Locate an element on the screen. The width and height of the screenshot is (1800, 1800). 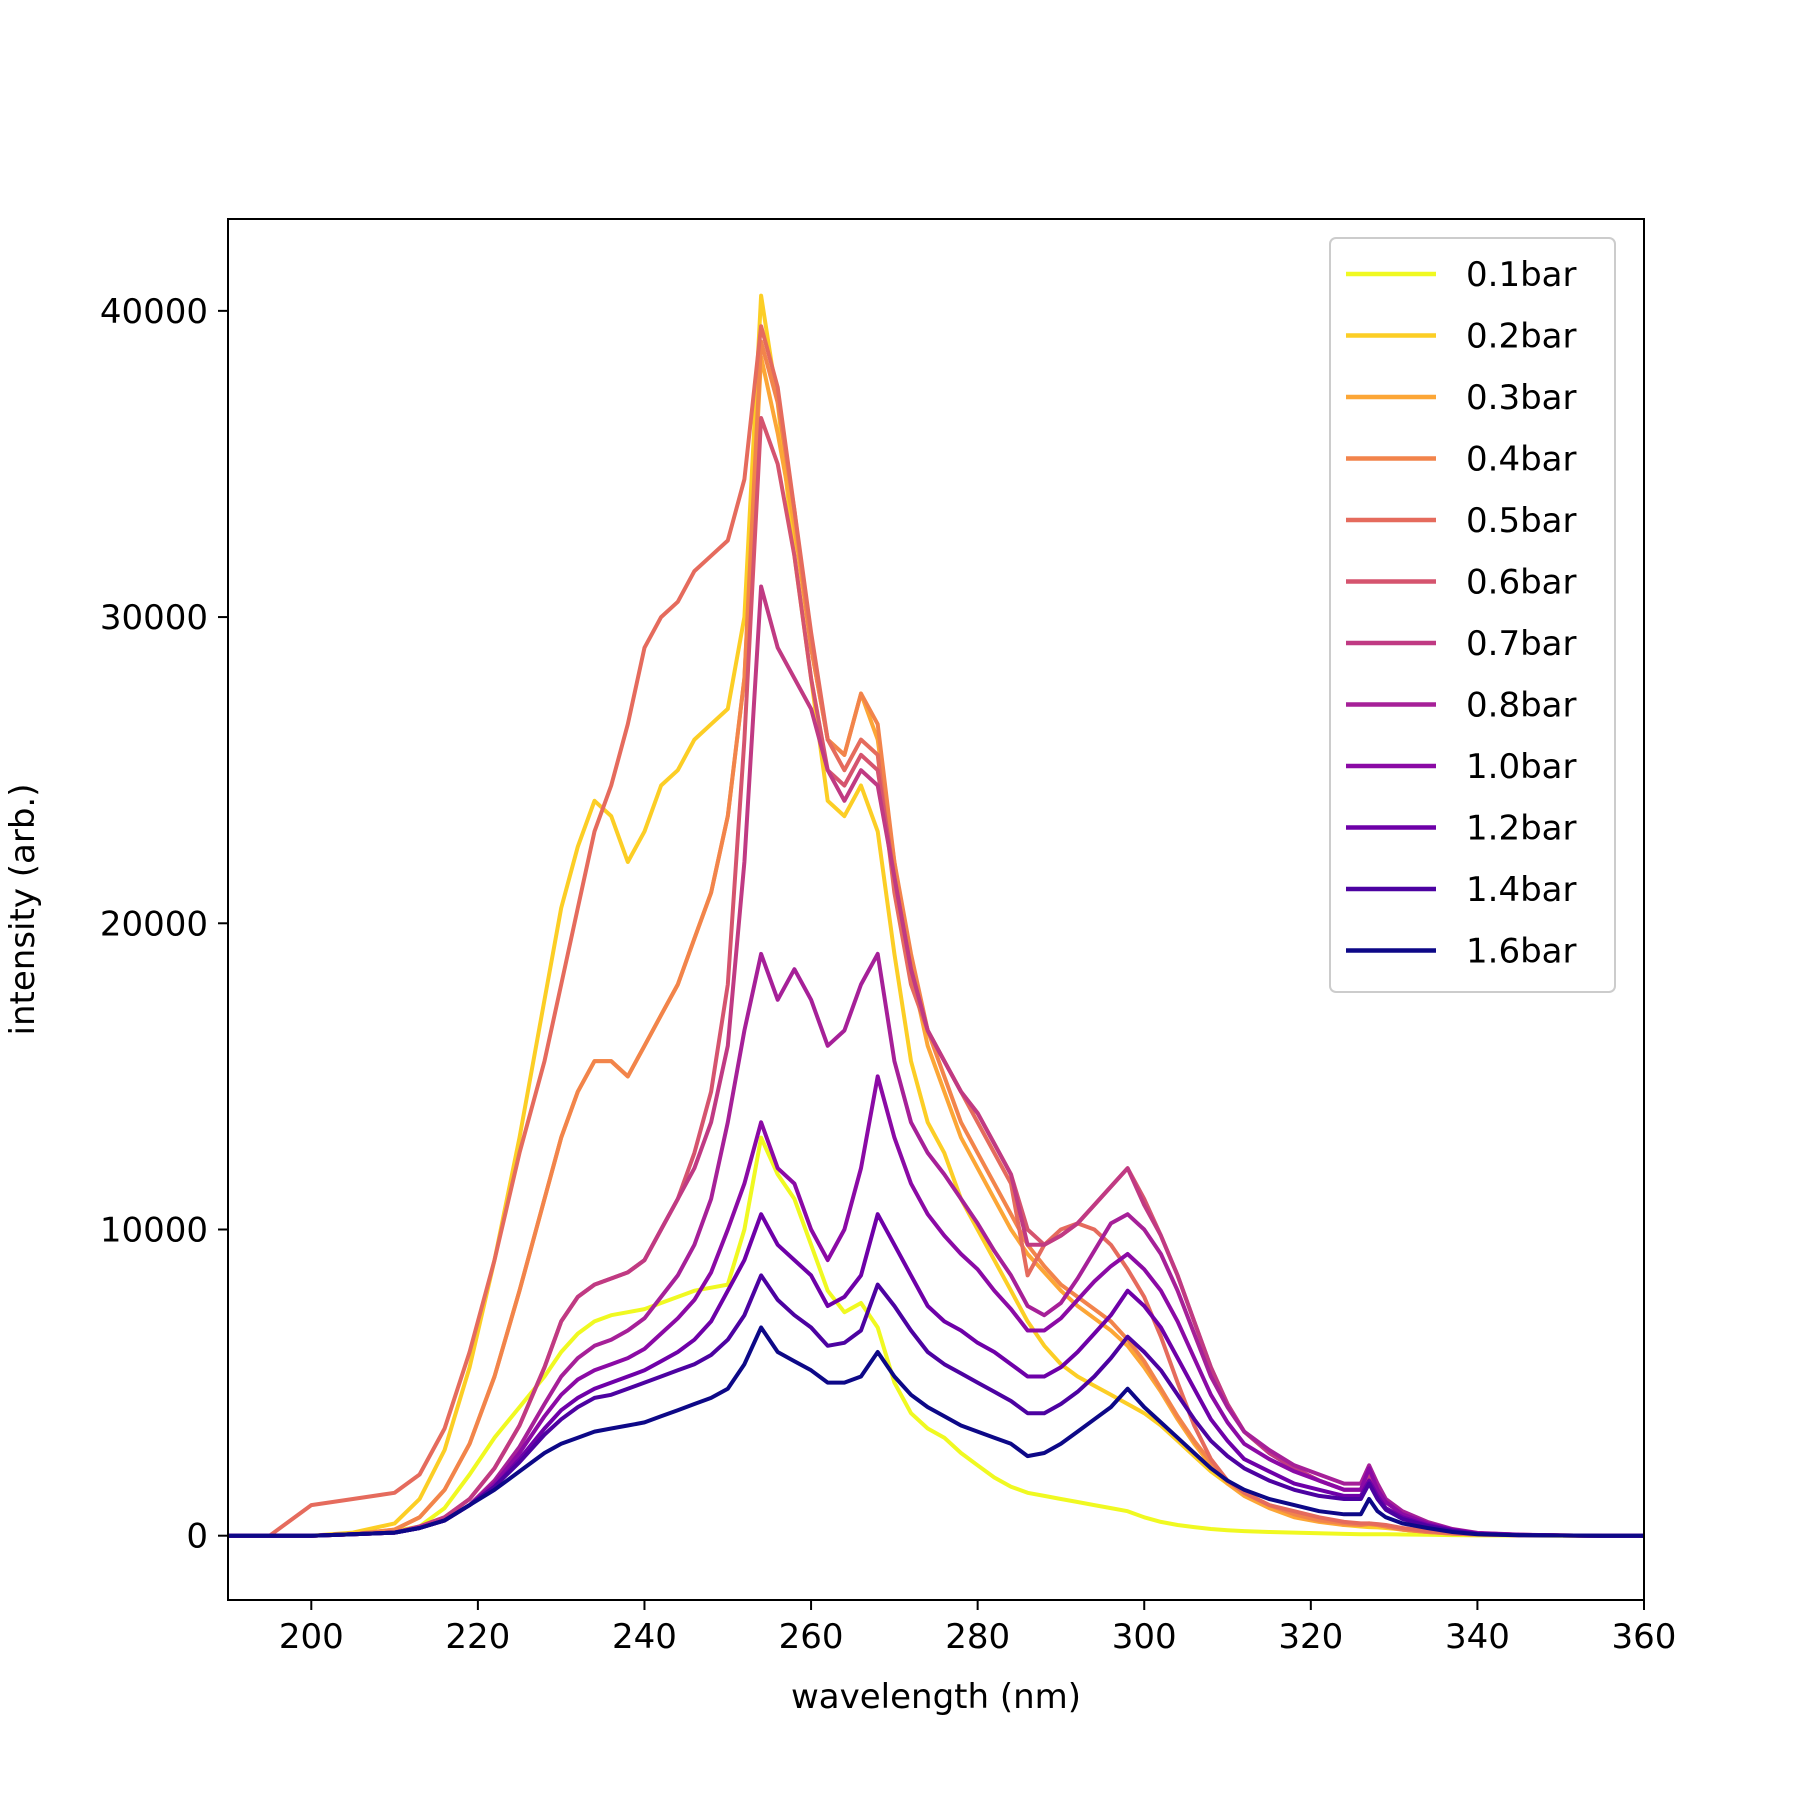
legend-label: 1.6bar is located at coordinates (1521, 952).